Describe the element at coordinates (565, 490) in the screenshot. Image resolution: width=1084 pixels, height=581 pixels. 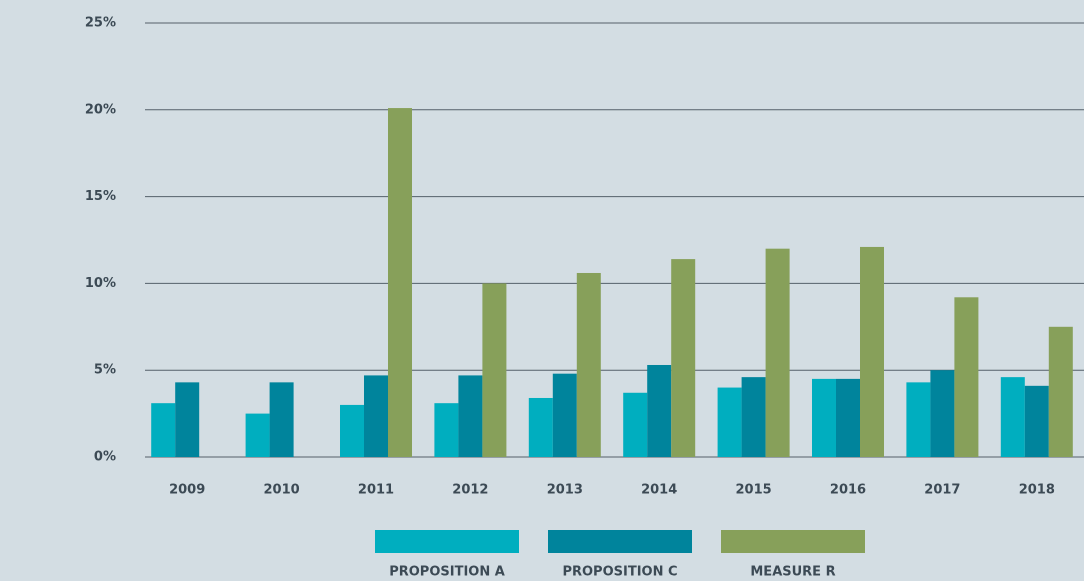
I see `x-tick-label: 2013` at that location.